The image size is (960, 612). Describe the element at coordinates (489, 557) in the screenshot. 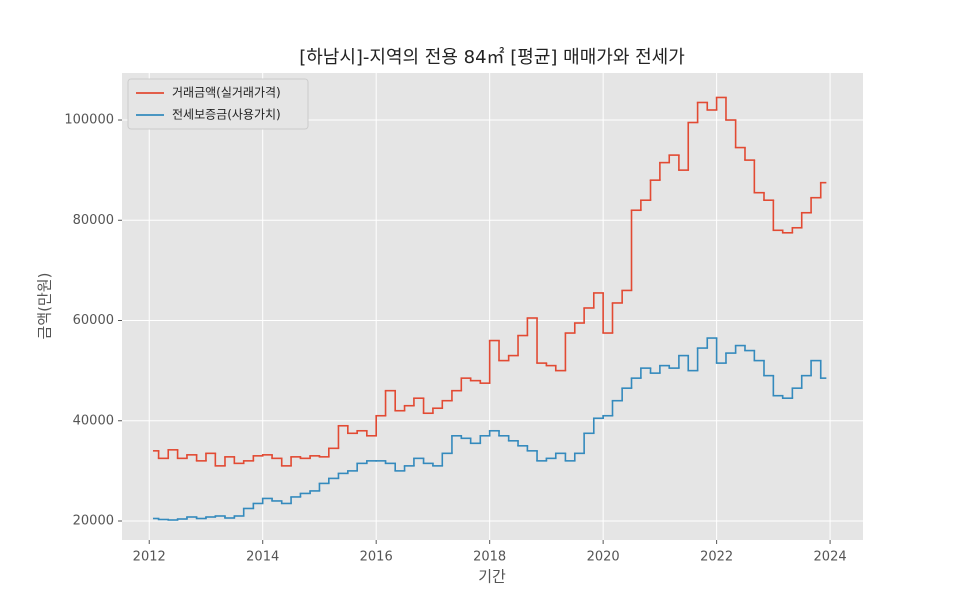

I see `x-tick-label: 2018` at that location.